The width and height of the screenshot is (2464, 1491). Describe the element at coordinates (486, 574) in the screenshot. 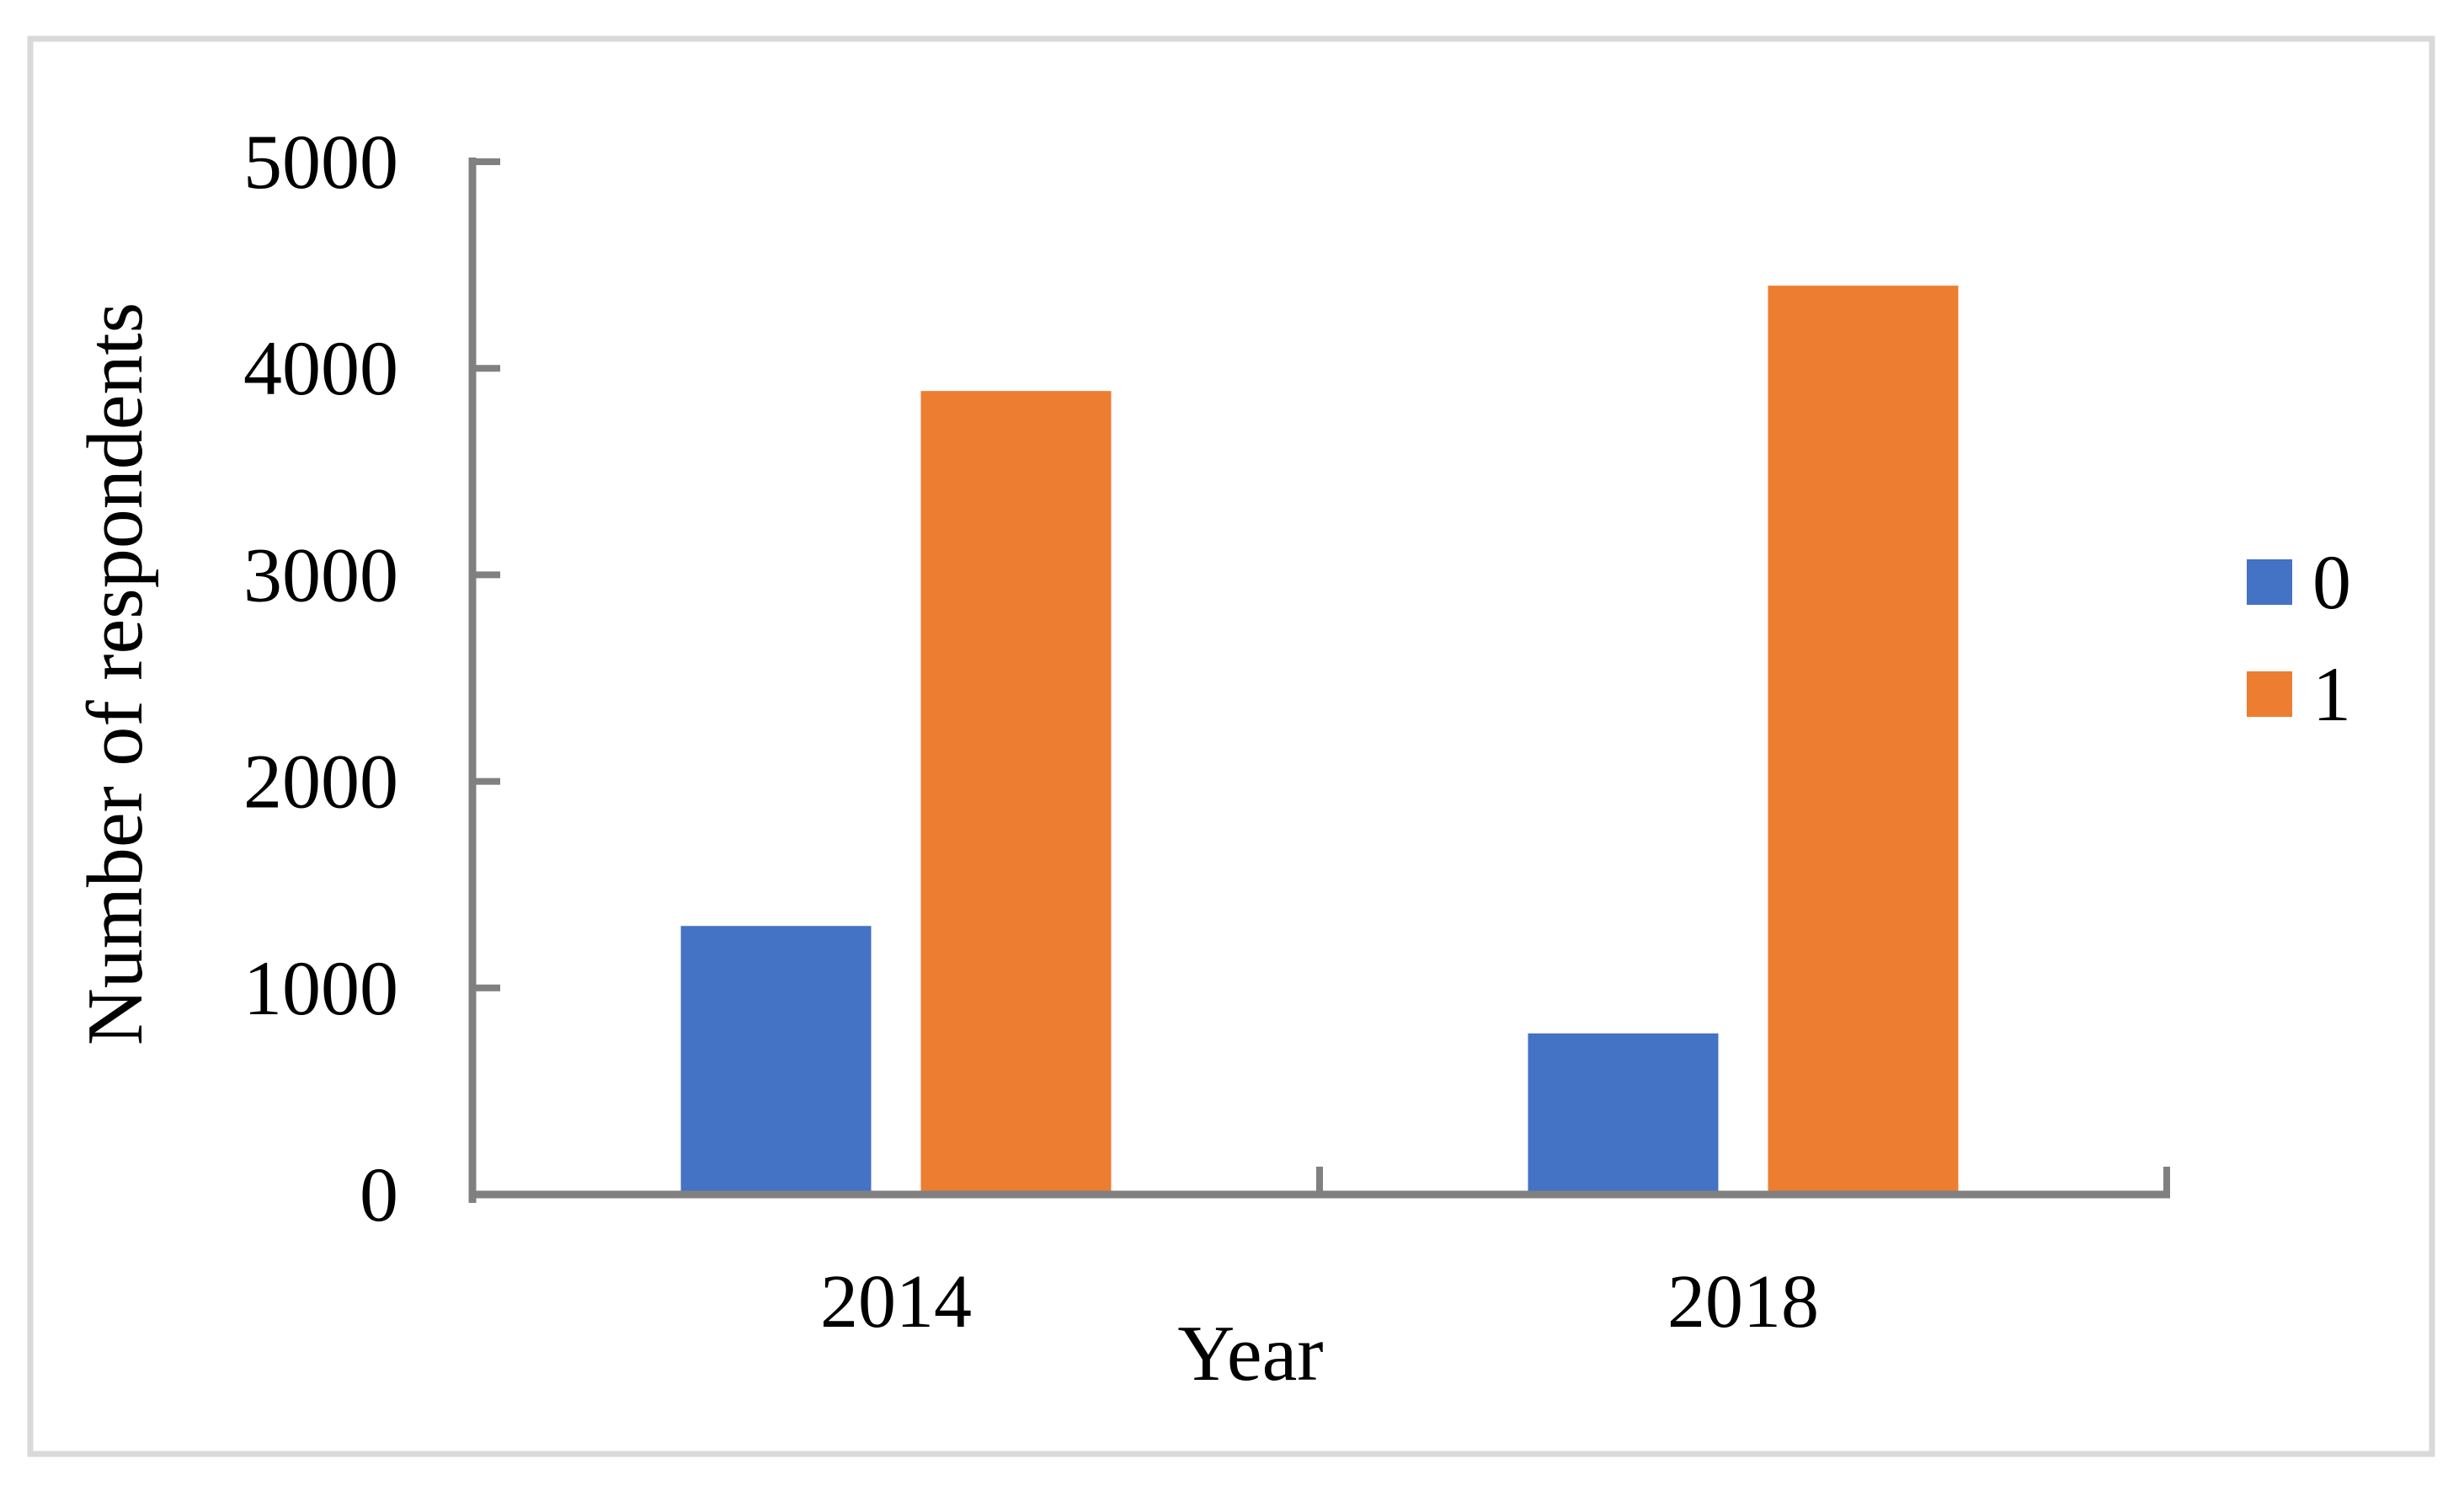

I see `y-axis-ticks` at that location.